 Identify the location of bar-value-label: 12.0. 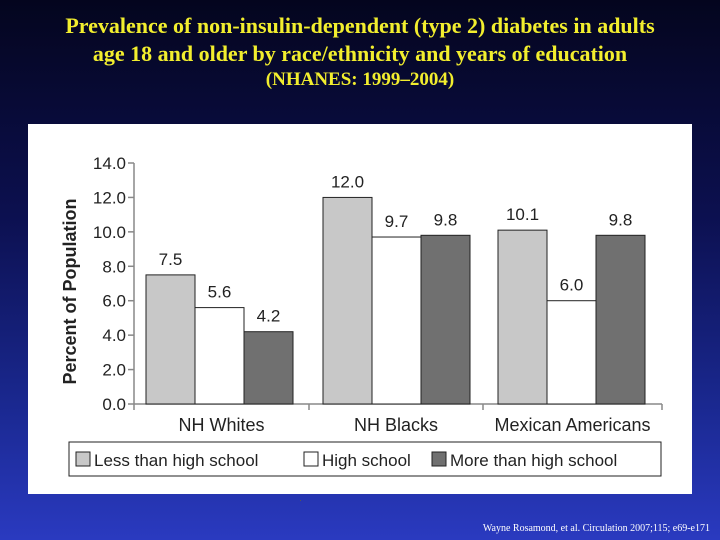
(347, 181).